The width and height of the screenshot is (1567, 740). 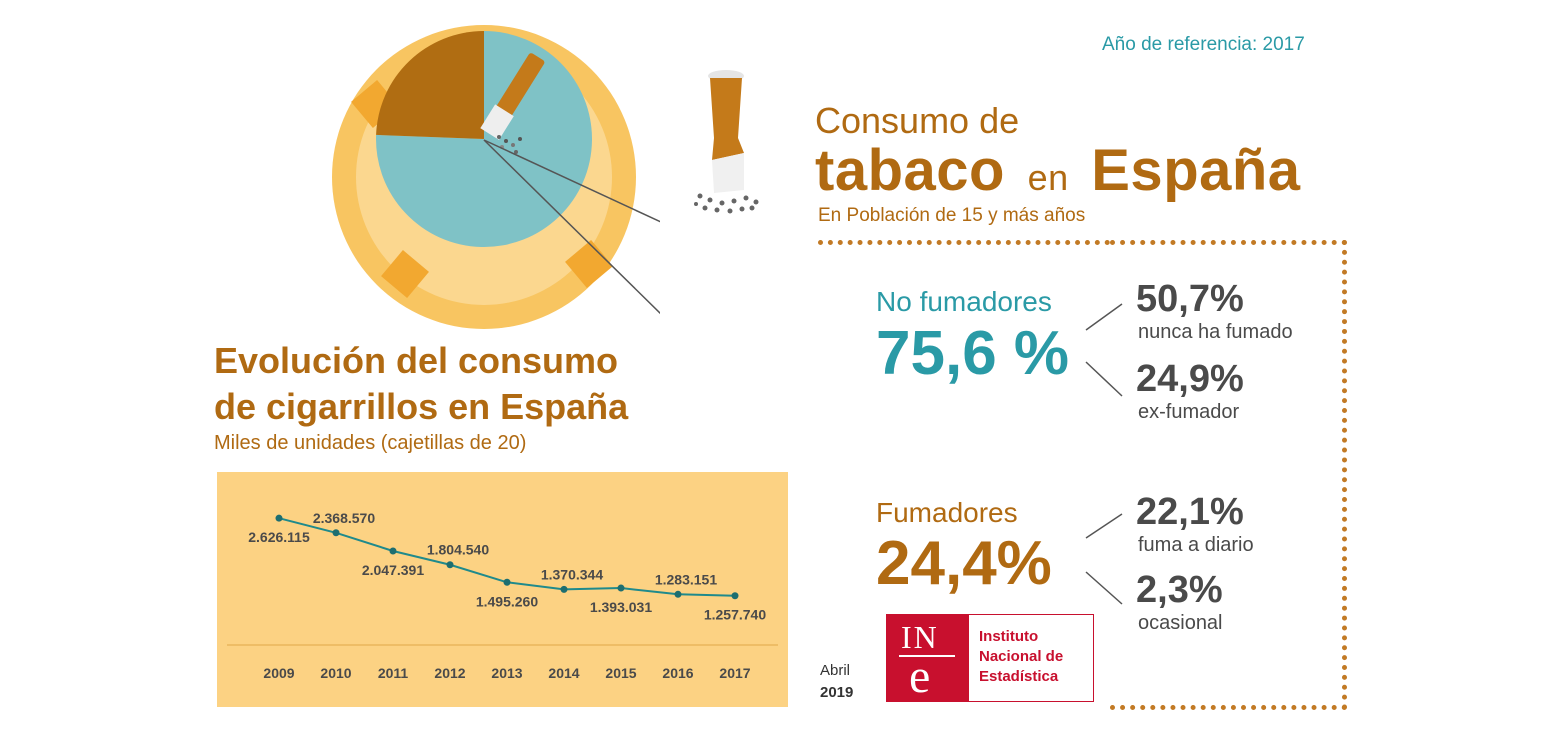 What do you see at coordinates (836, 682) in the screenshot?
I see `publication-date: Abril 2019` at bounding box center [836, 682].